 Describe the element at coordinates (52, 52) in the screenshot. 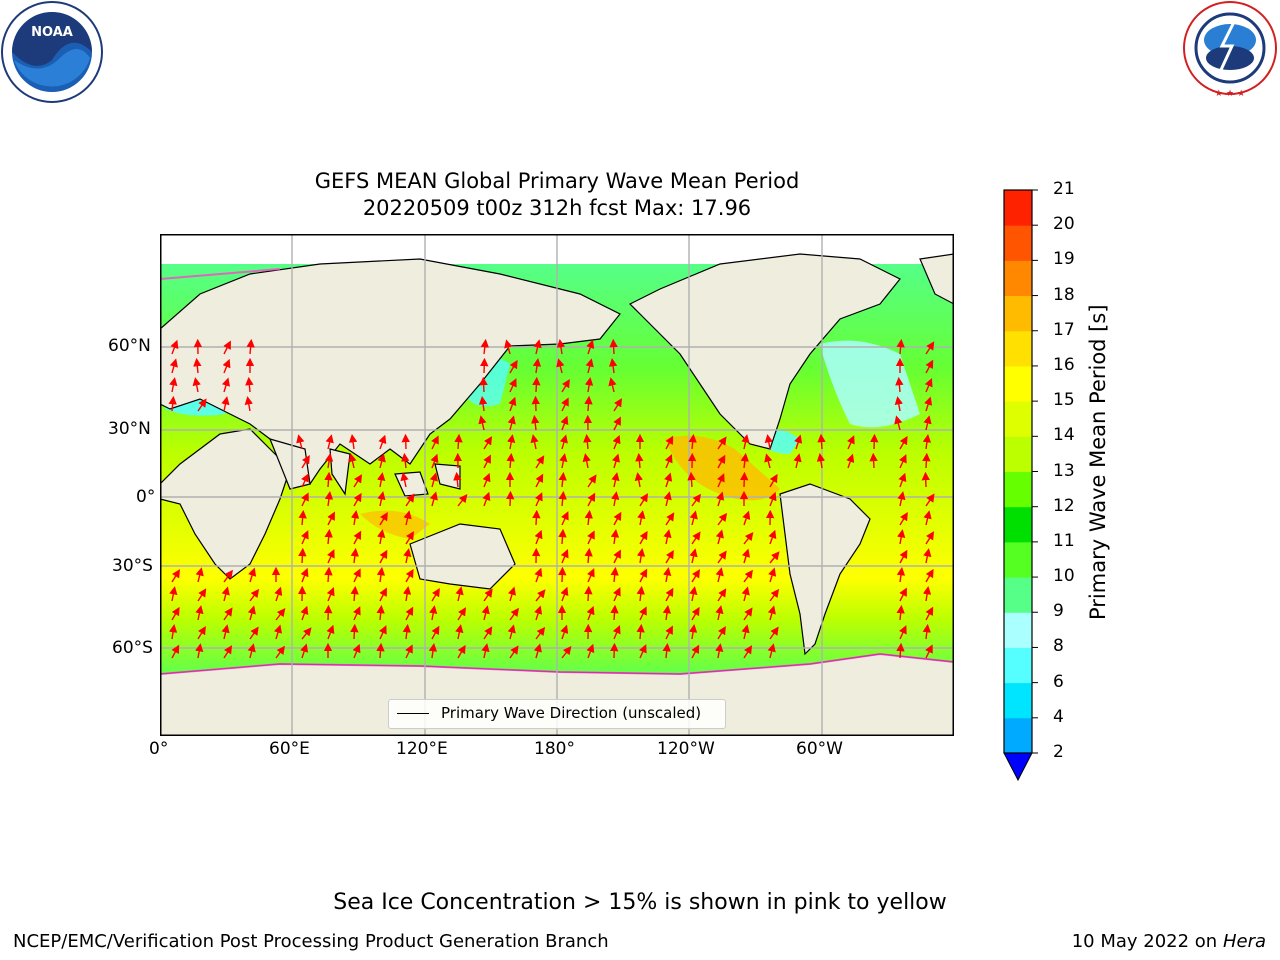

I see `noaa-logo: NOAA` at that location.